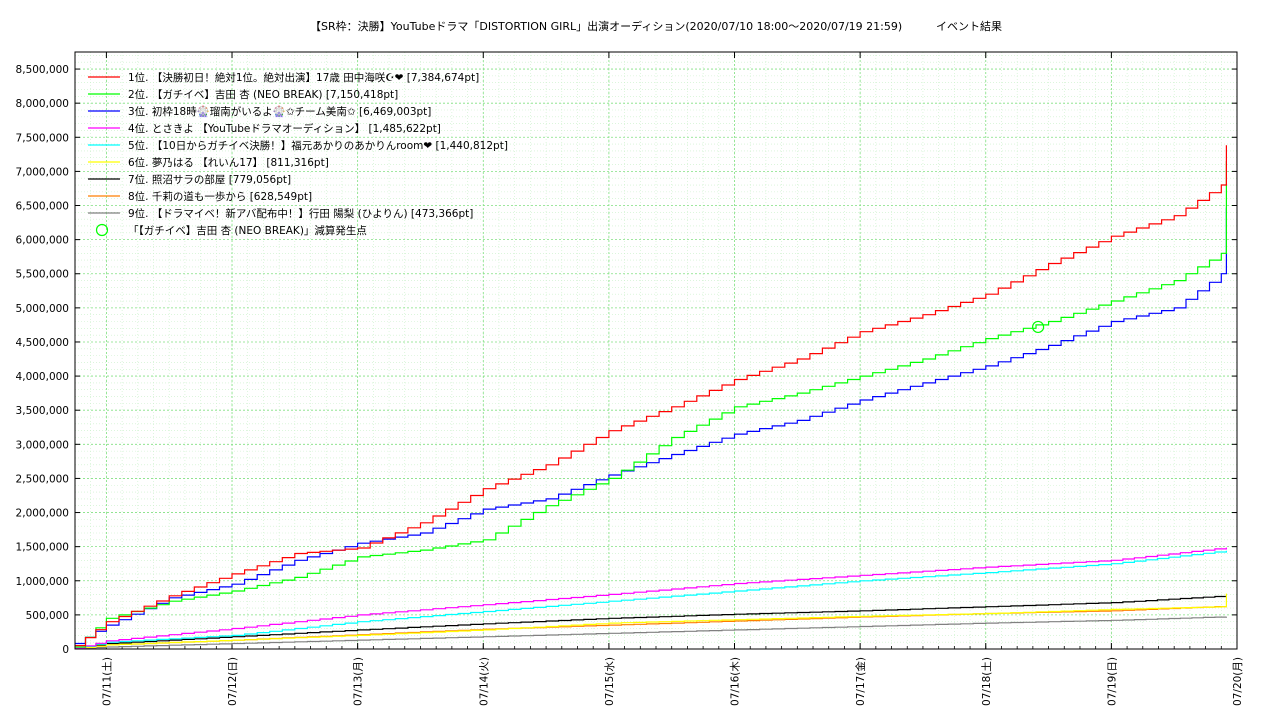 This screenshot has height=720, width=1280. Describe the element at coordinates (42, 241) in the screenshot. I see `y-tick-label: 6,000,000` at that location.